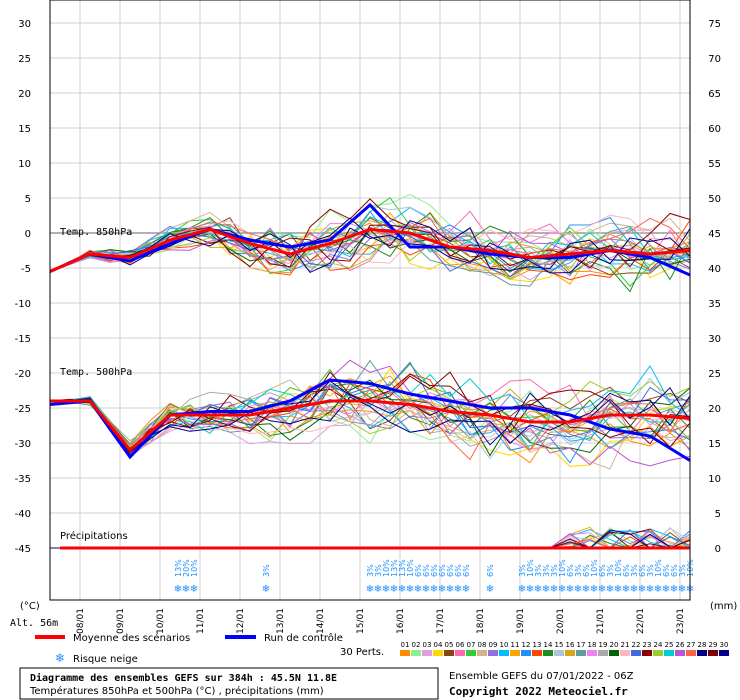  Describe the element at coordinates (714, 94) in the screenshot. I see `right-tick-label: 65` at that location.